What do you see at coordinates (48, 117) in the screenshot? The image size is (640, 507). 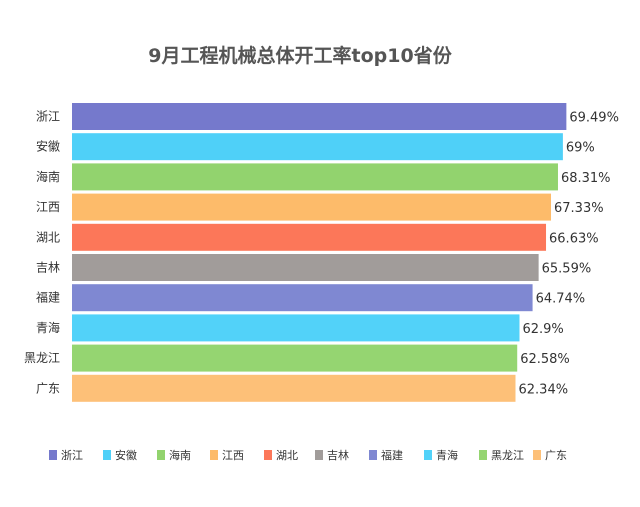 I see `category-label: 浙江` at bounding box center [48, 117].